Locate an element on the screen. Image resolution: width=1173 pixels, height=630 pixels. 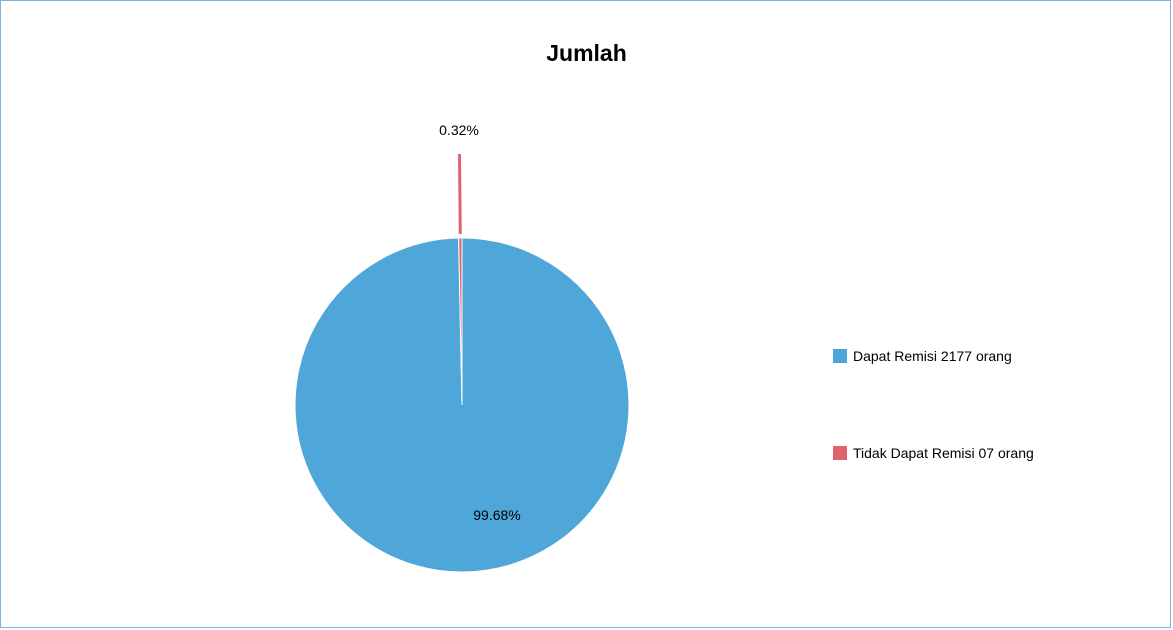
legend-item-dapat-remisi: Dapat Remisi 2177 orang is located at coordinates (922, 356).